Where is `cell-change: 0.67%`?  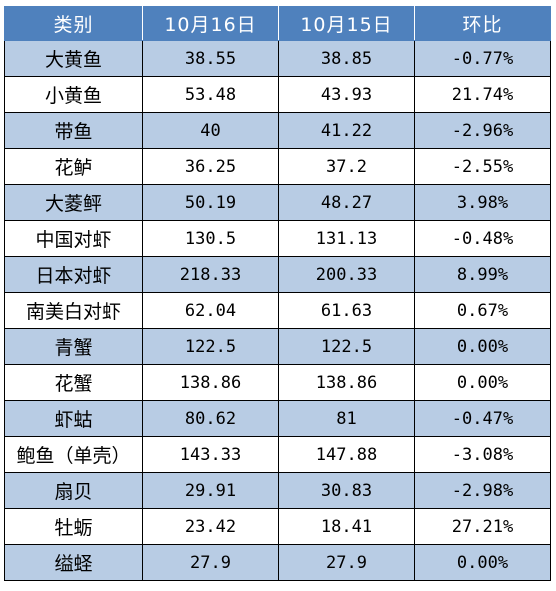
cell-change: 0.67% is located at coordinates (482, 310).